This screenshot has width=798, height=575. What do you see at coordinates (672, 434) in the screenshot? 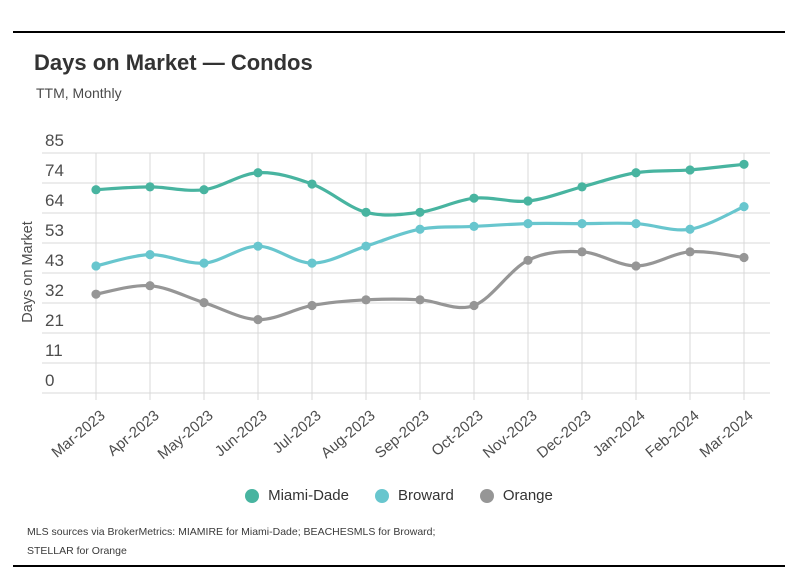
I see `x-tick-label: Feb-2024` at bounding box center [672, 434].